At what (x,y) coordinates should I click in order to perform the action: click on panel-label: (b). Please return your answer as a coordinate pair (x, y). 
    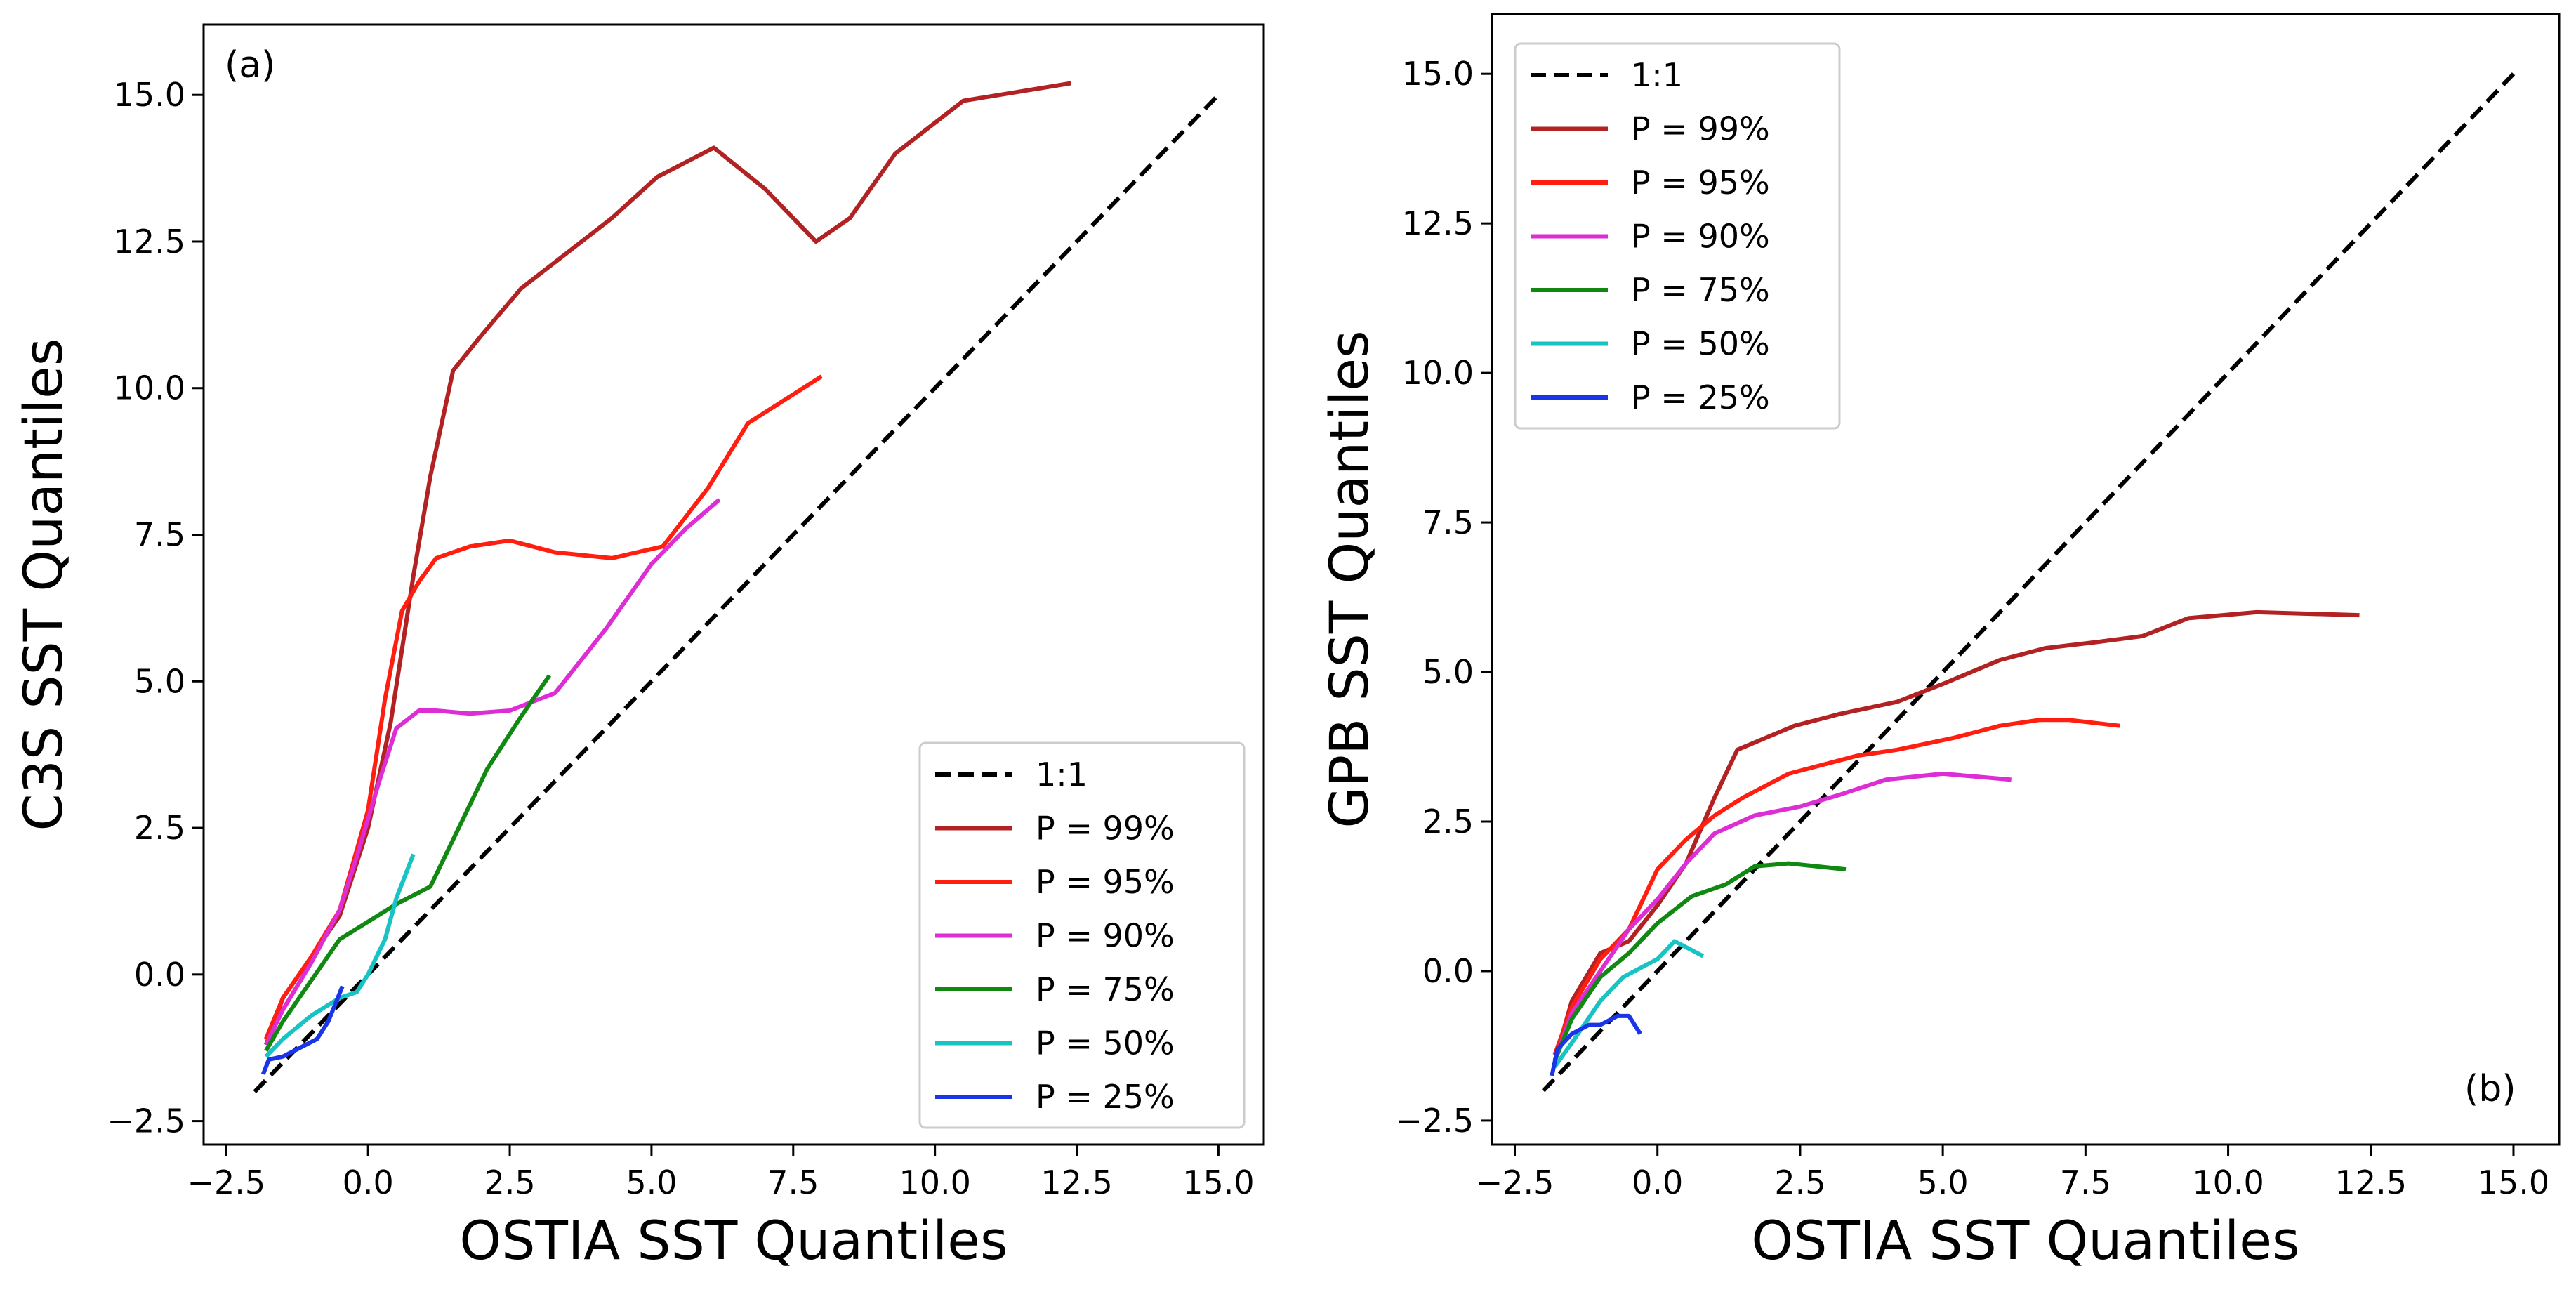
    Looking at the image, I should click on (2490, 1089).